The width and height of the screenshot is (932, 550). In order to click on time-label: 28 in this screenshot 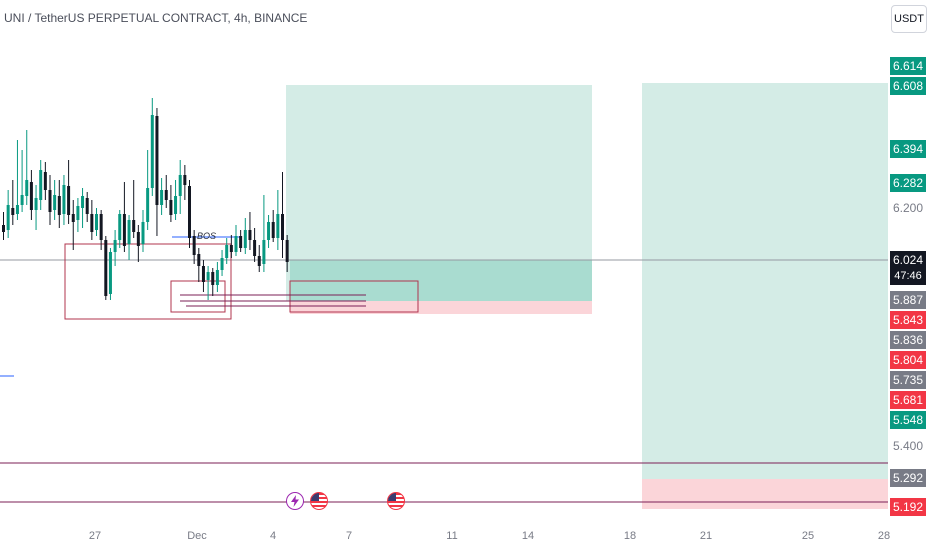, I will do `click(884, 536)`.